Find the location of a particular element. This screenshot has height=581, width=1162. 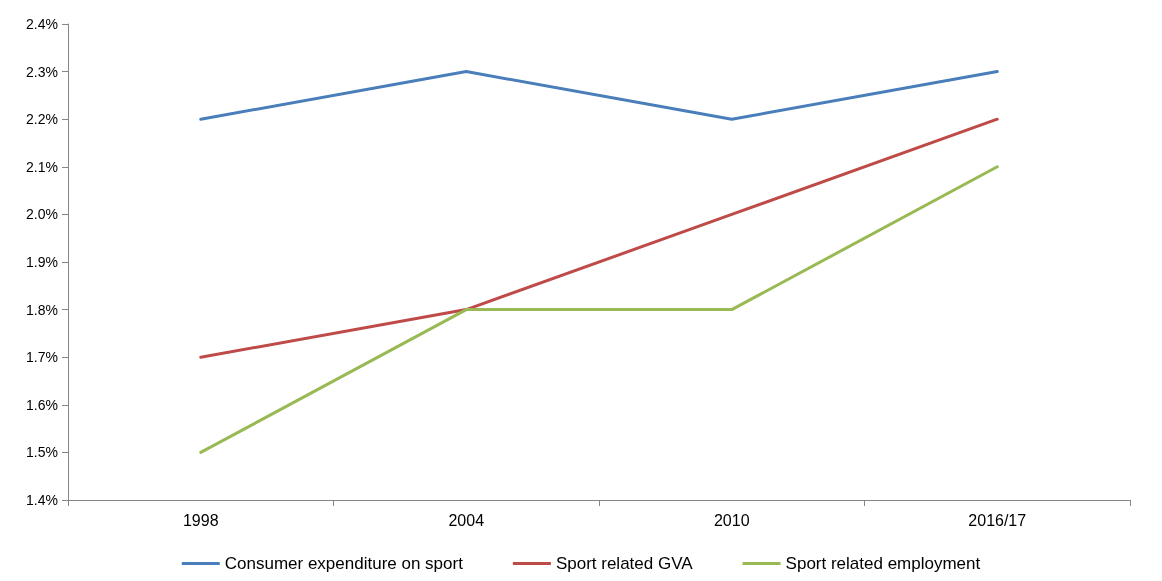

y-tick-label: 2.1% is located at coordinates (42, 166).